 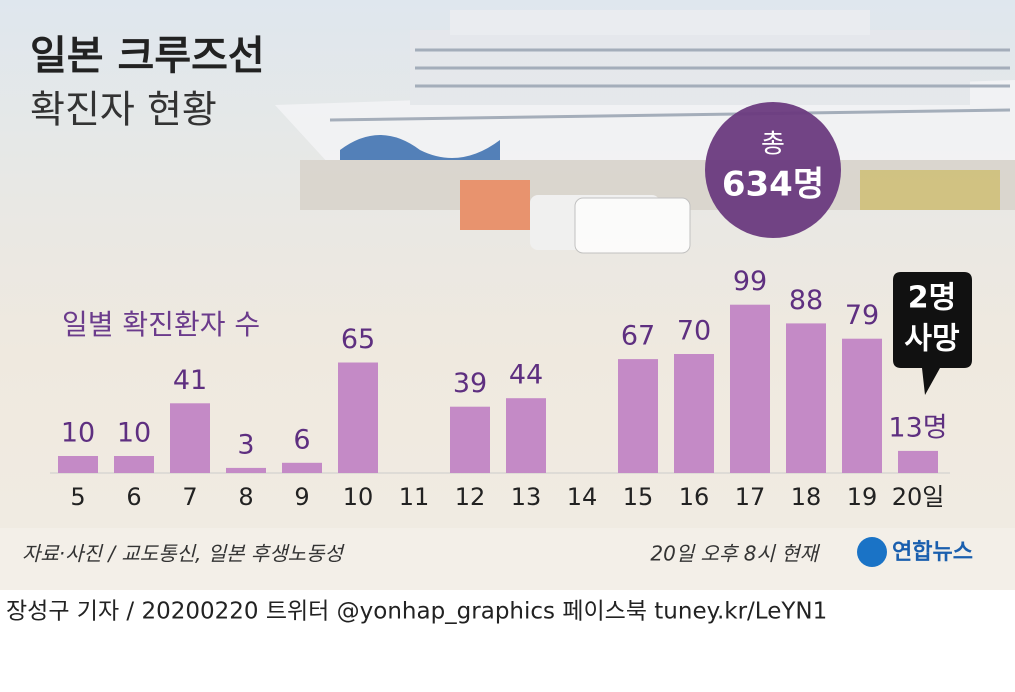 I want to click on x-tick-label: 16, so click(x=694, y=497).